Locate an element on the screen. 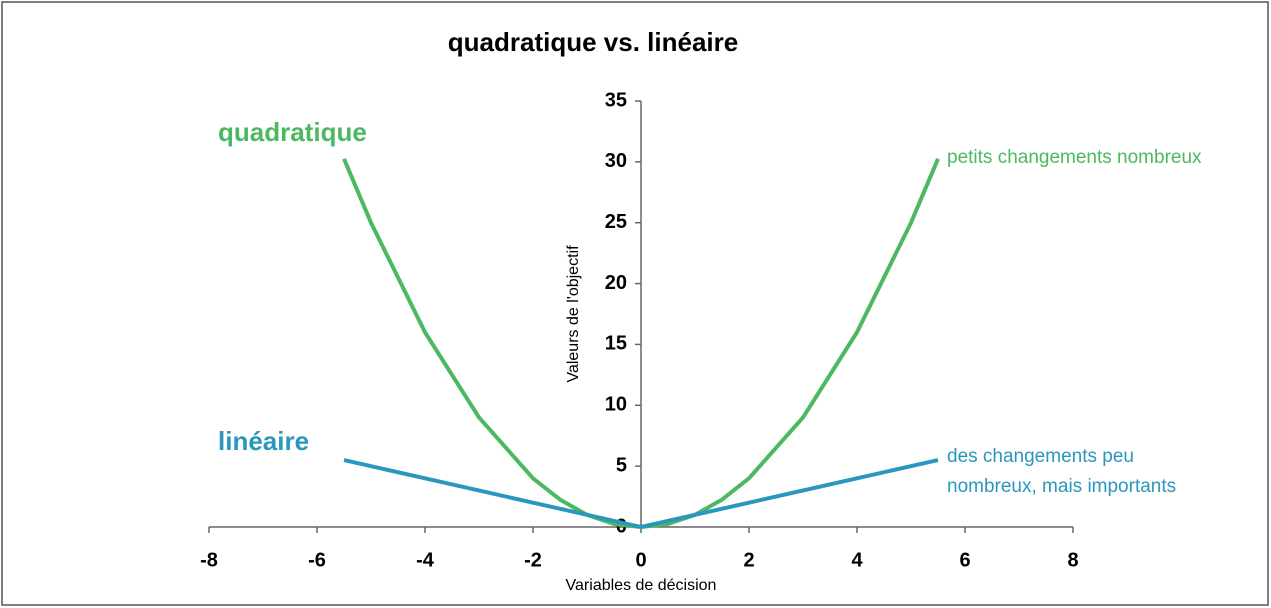 The height and width of the screenshot is (608, 1271). x-axis-label: Variables de décision is located at coordinates (641, 585).